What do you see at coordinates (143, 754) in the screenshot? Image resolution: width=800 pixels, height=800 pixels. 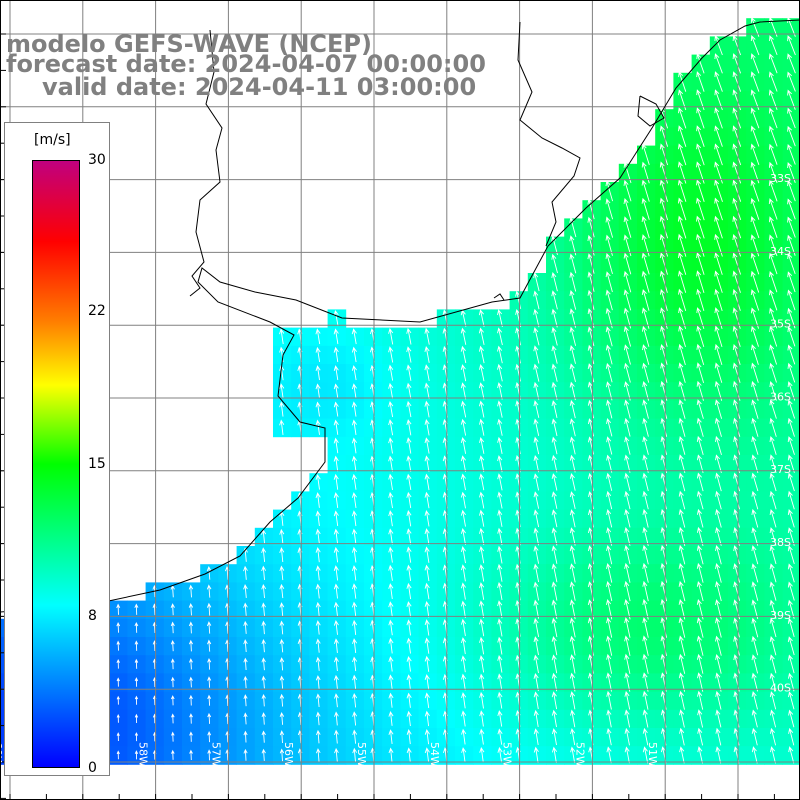 I see `lon-label: 58W` at bounding box center [143, 754].